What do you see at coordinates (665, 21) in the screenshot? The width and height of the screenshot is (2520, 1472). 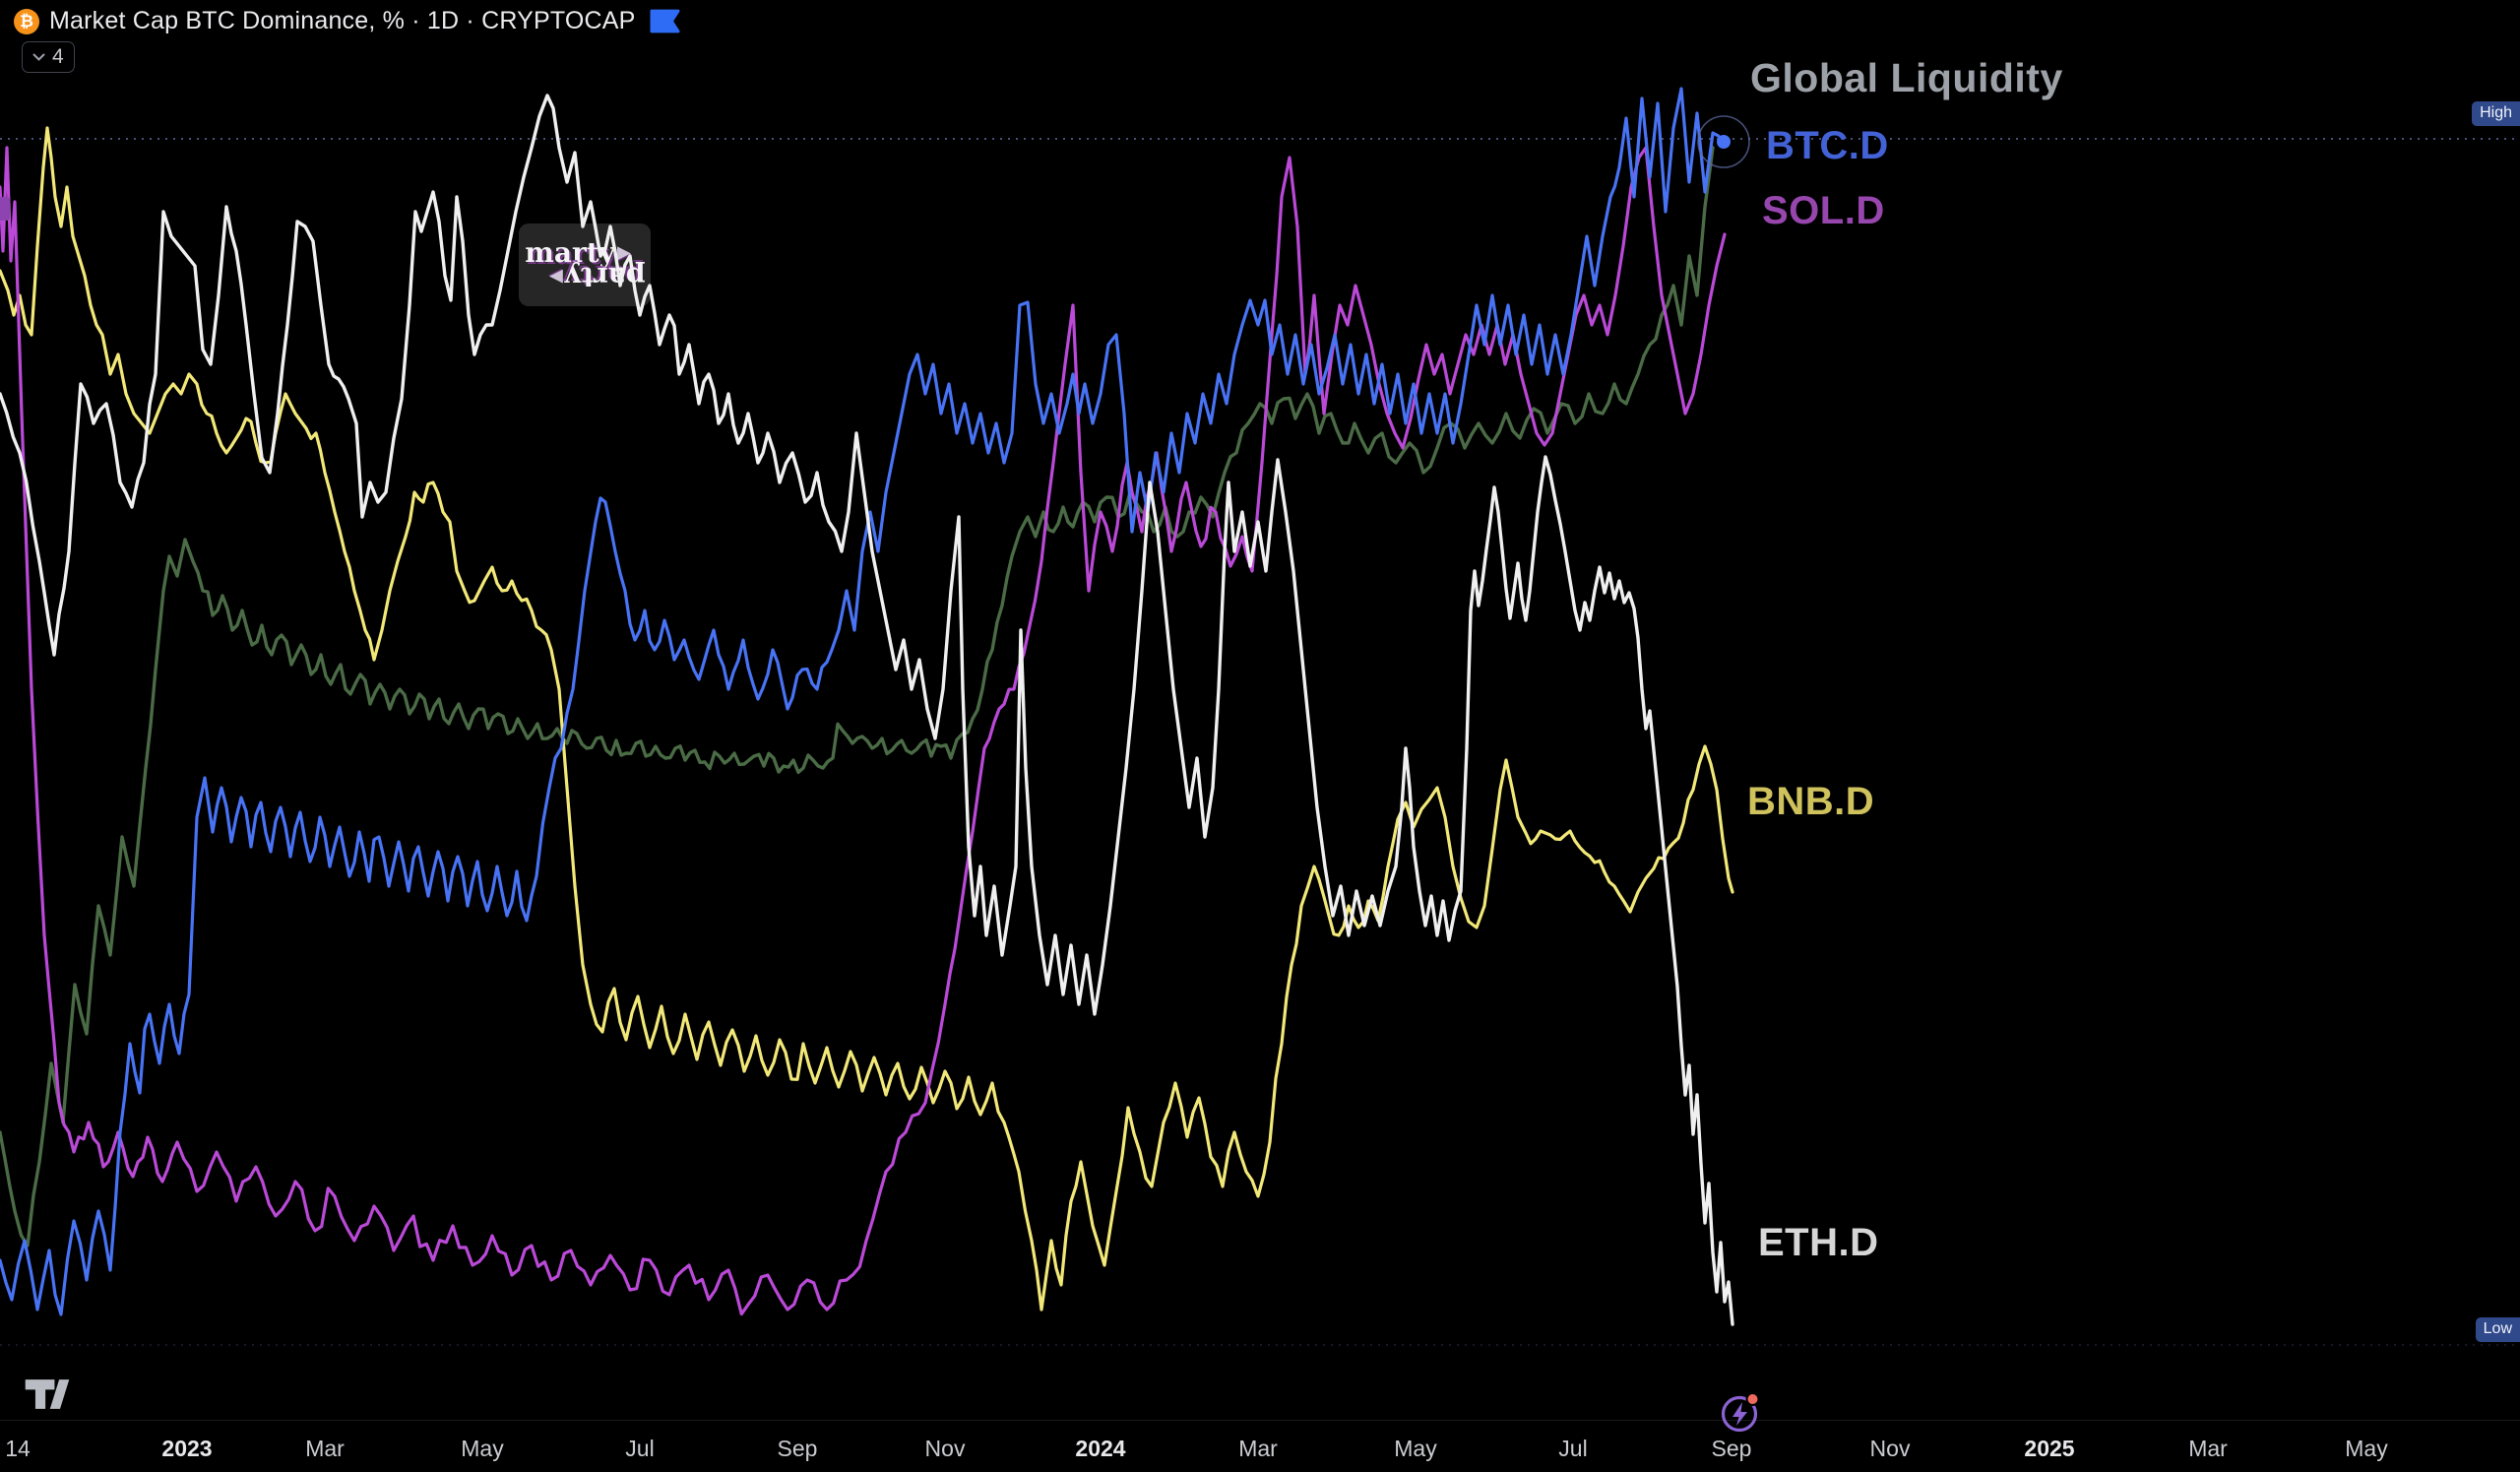 I see `flag-icon` at bounding box center [665, 21].